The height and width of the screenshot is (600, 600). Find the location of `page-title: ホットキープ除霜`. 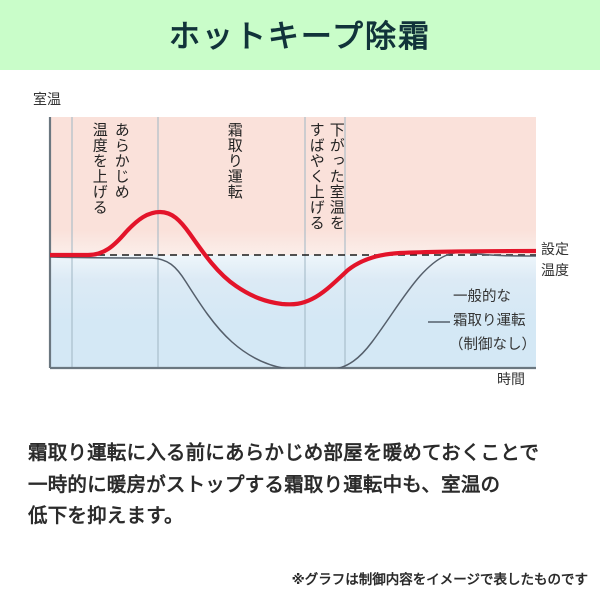

page-title: ホットキープ除霜 is located at coordinates (300, 36).